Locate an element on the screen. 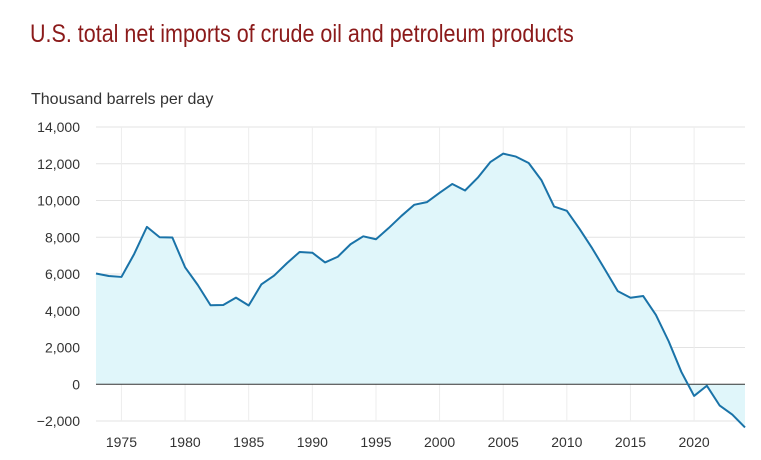  y-tick-label: 12,000 is located at coordinates (58, 164).